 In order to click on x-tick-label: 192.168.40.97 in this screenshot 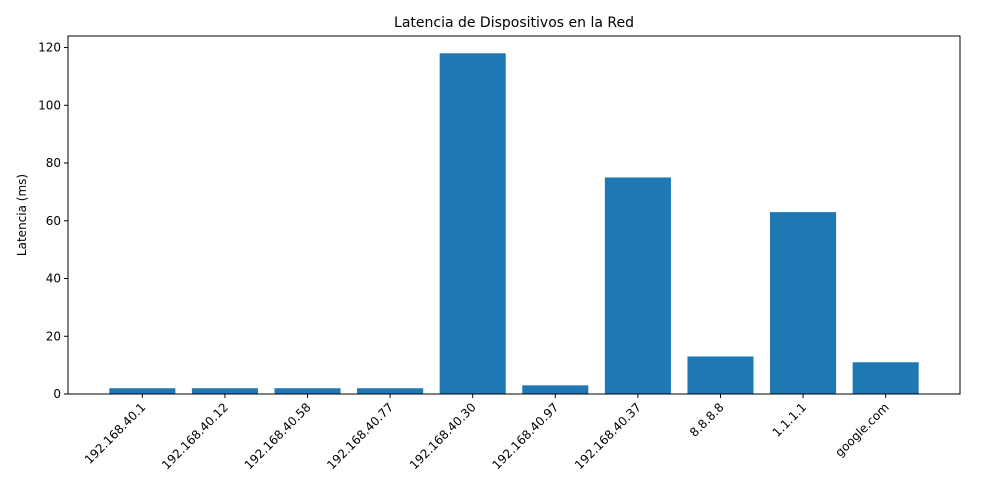, I will do `click(525, 436)`.